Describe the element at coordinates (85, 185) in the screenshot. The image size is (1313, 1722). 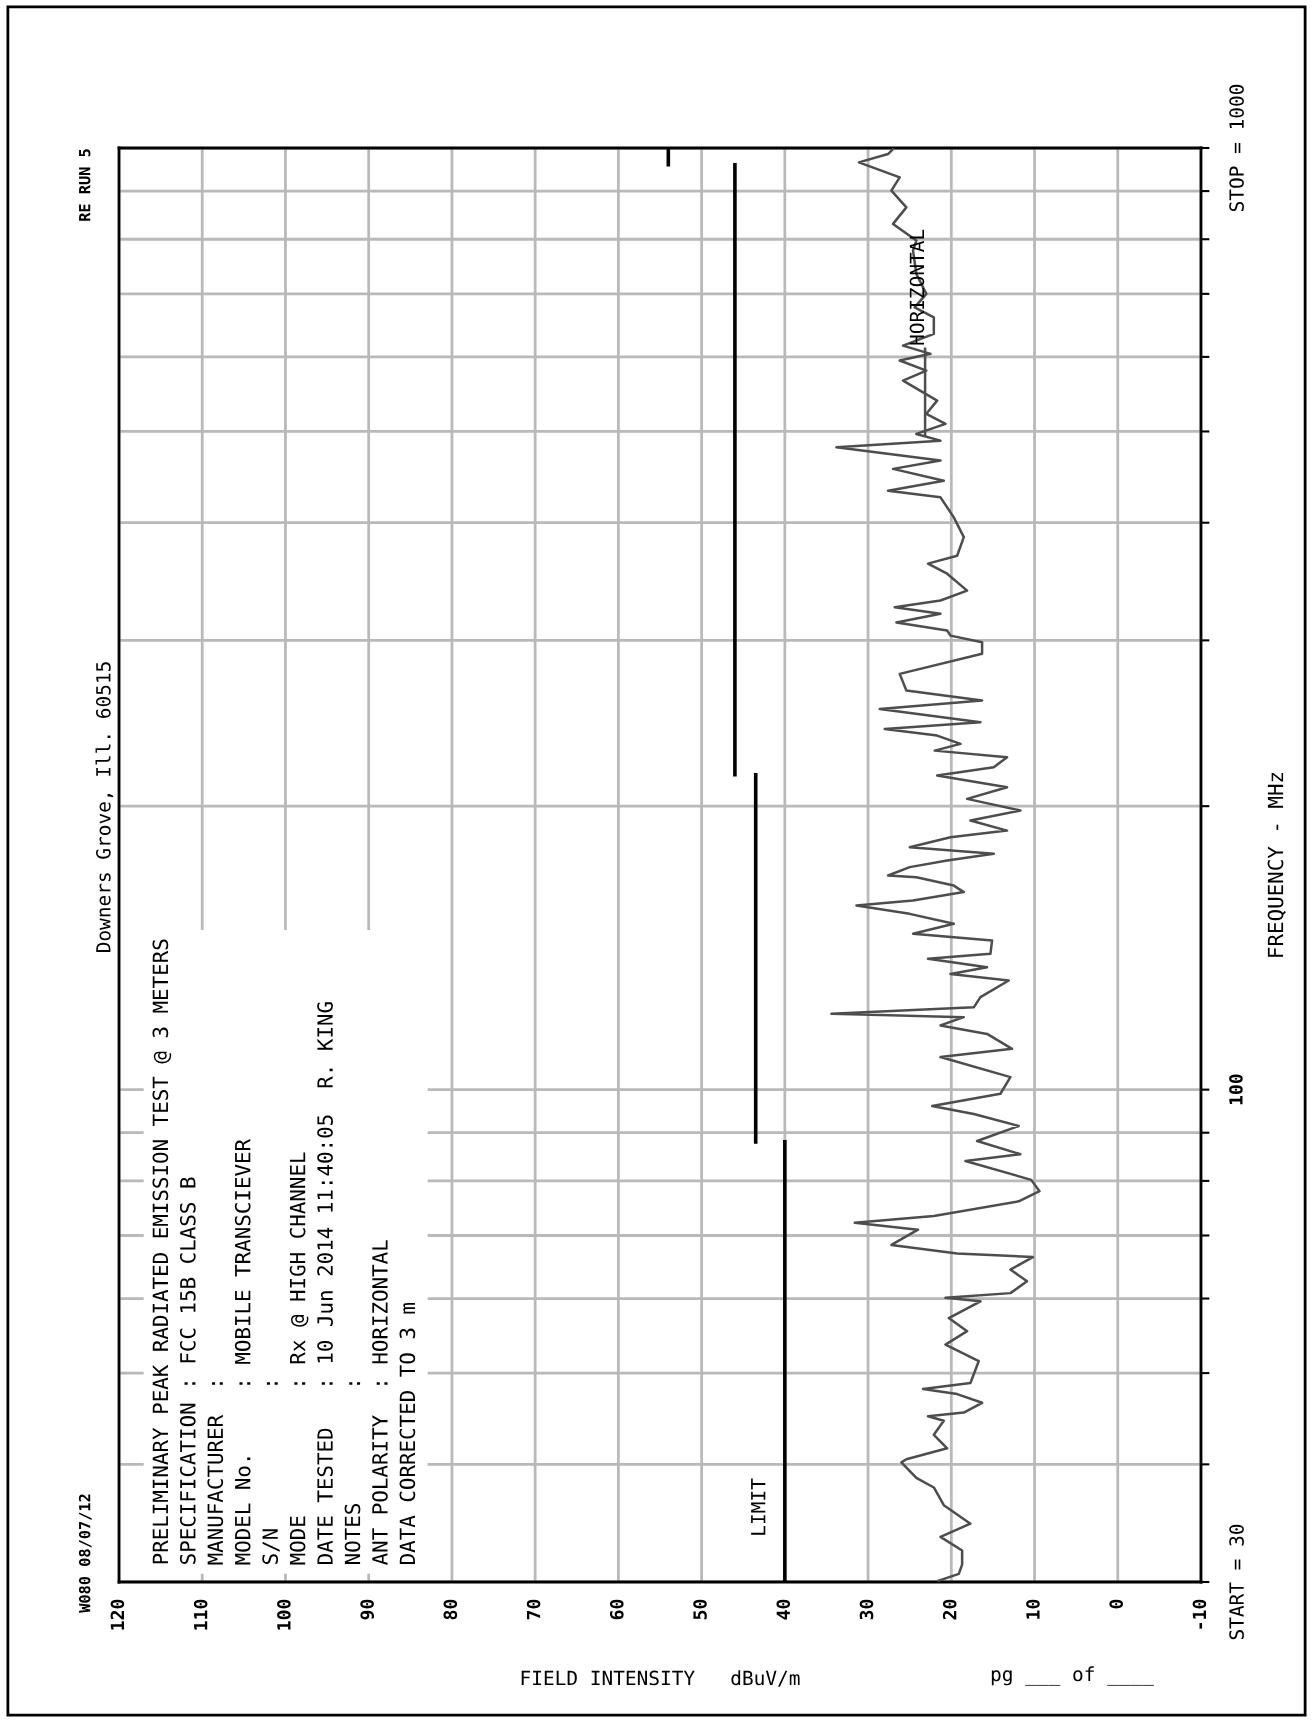
I see `text: RE RUN 5` at that location.